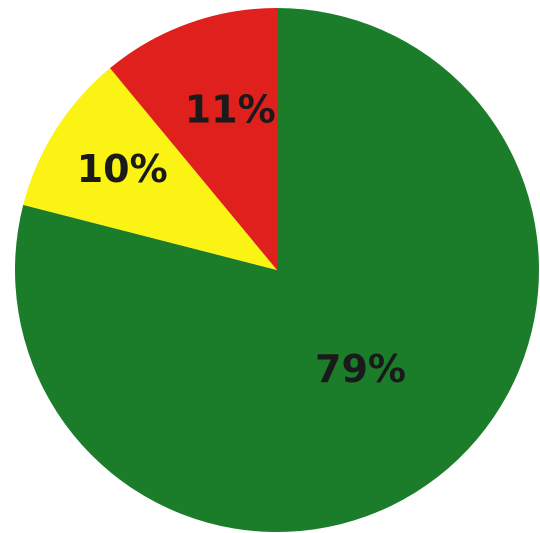  What do you see at coordinates (360, 369) in the screenshot?
I see `pie-label-79pct: 79%` at bounding box center [360, 369].